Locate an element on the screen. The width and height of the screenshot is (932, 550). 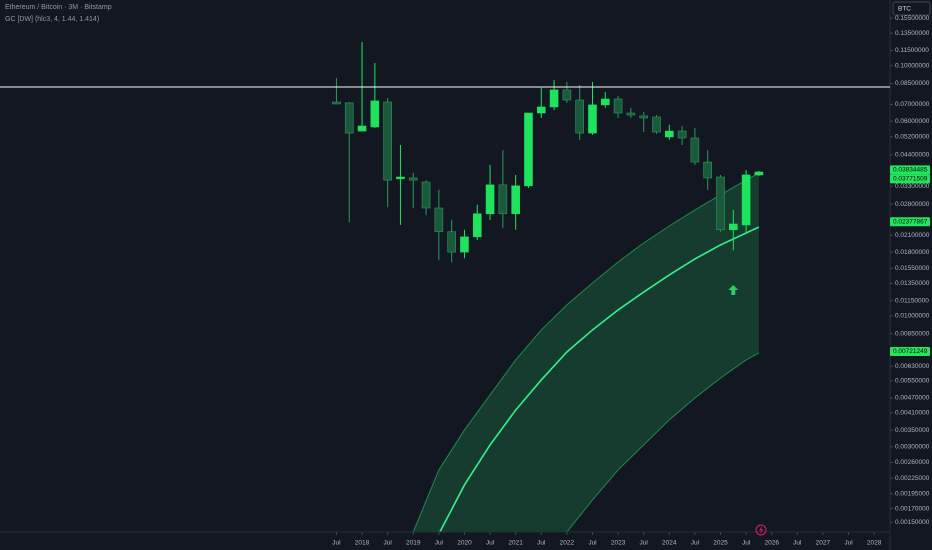
y-tick-label: 0.00850000 is located at coordinates (912, 333).